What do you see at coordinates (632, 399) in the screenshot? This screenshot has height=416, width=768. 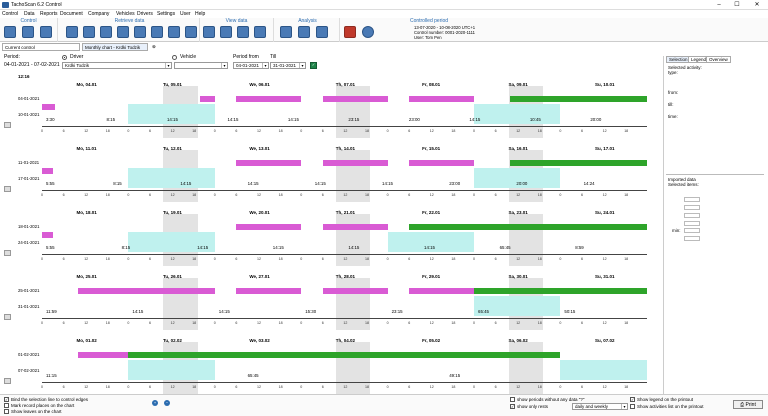 I see `legend-printout-checkbox: ✓` at bounding box center [632, 399].